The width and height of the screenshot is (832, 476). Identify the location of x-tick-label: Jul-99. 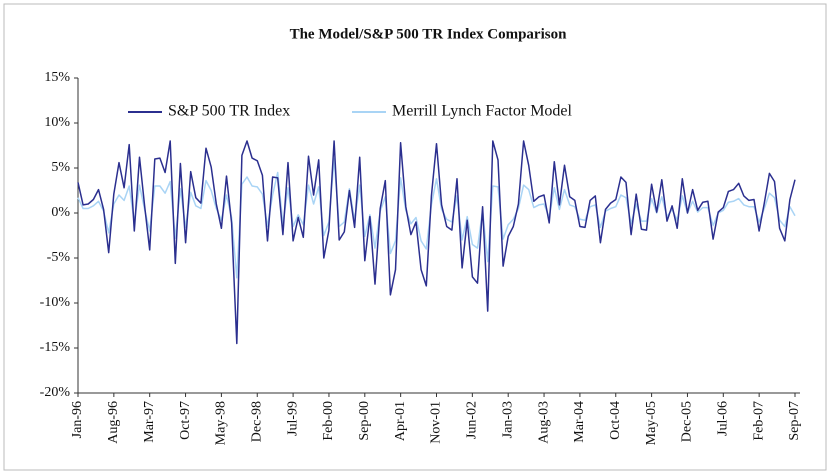
(292, 418).